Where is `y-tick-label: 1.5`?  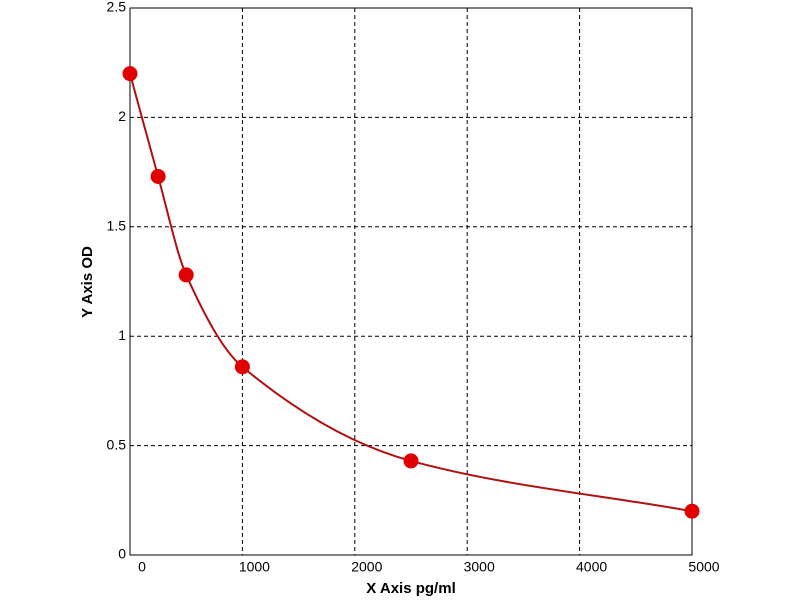 y-tick-label: 1.5 is located at coordinates (117, 226).